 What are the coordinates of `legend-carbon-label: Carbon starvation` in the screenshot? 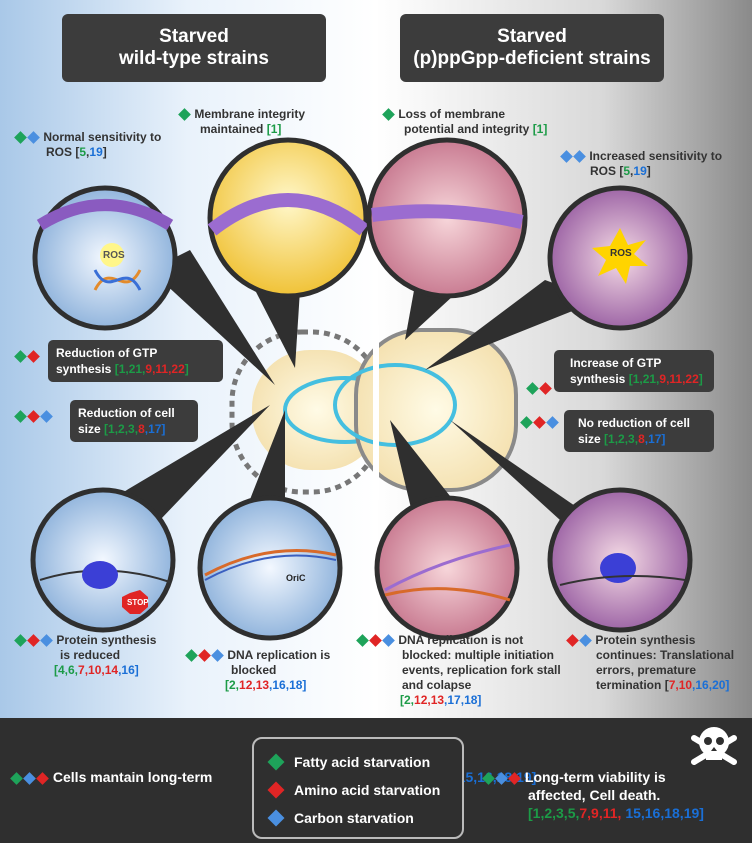 It's located at (354, 818).